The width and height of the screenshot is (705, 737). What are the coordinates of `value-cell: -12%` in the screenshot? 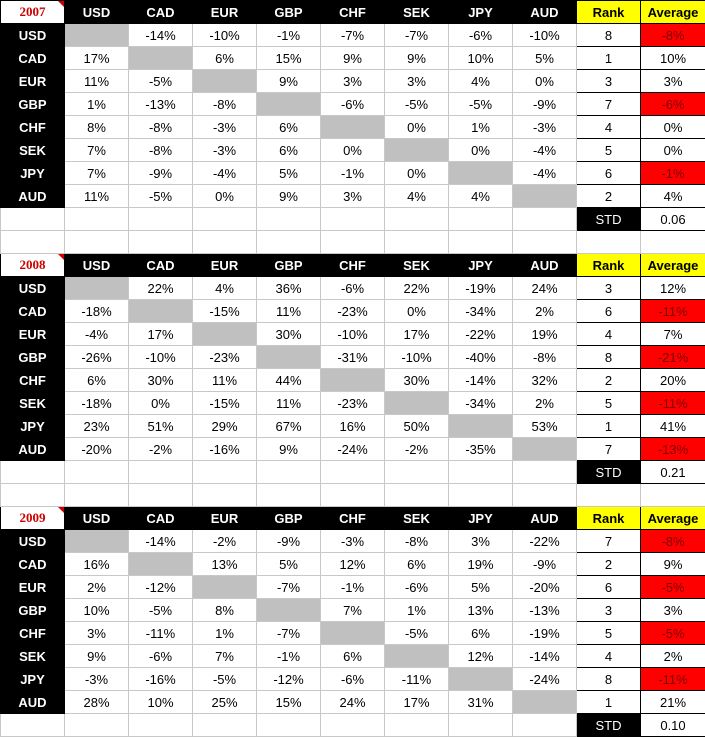 It's located at (288, 679).